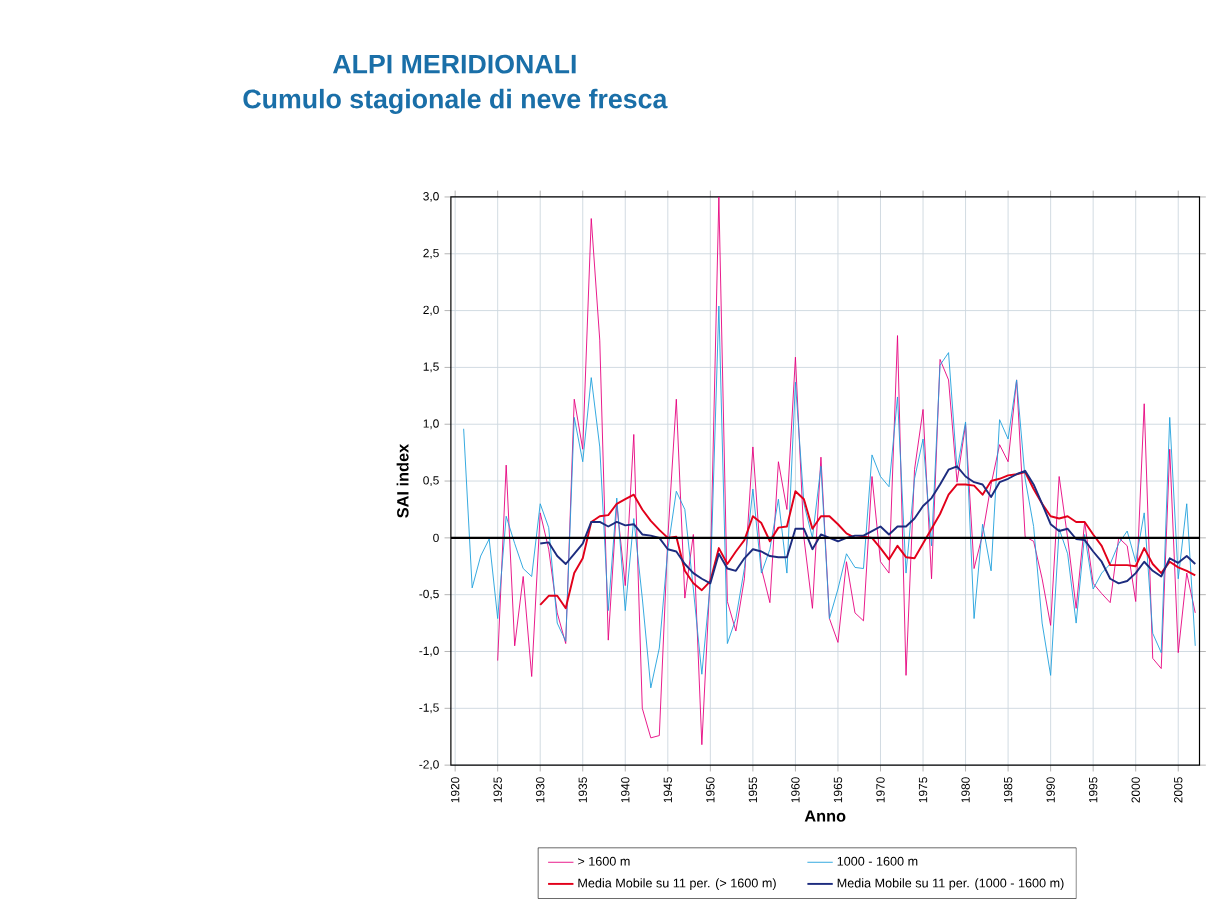 The height and width of the screenshot is (900, 1206). I want to click on chart-subtitle: Cumulo stagionale di neve fresca, so click(455, 102).